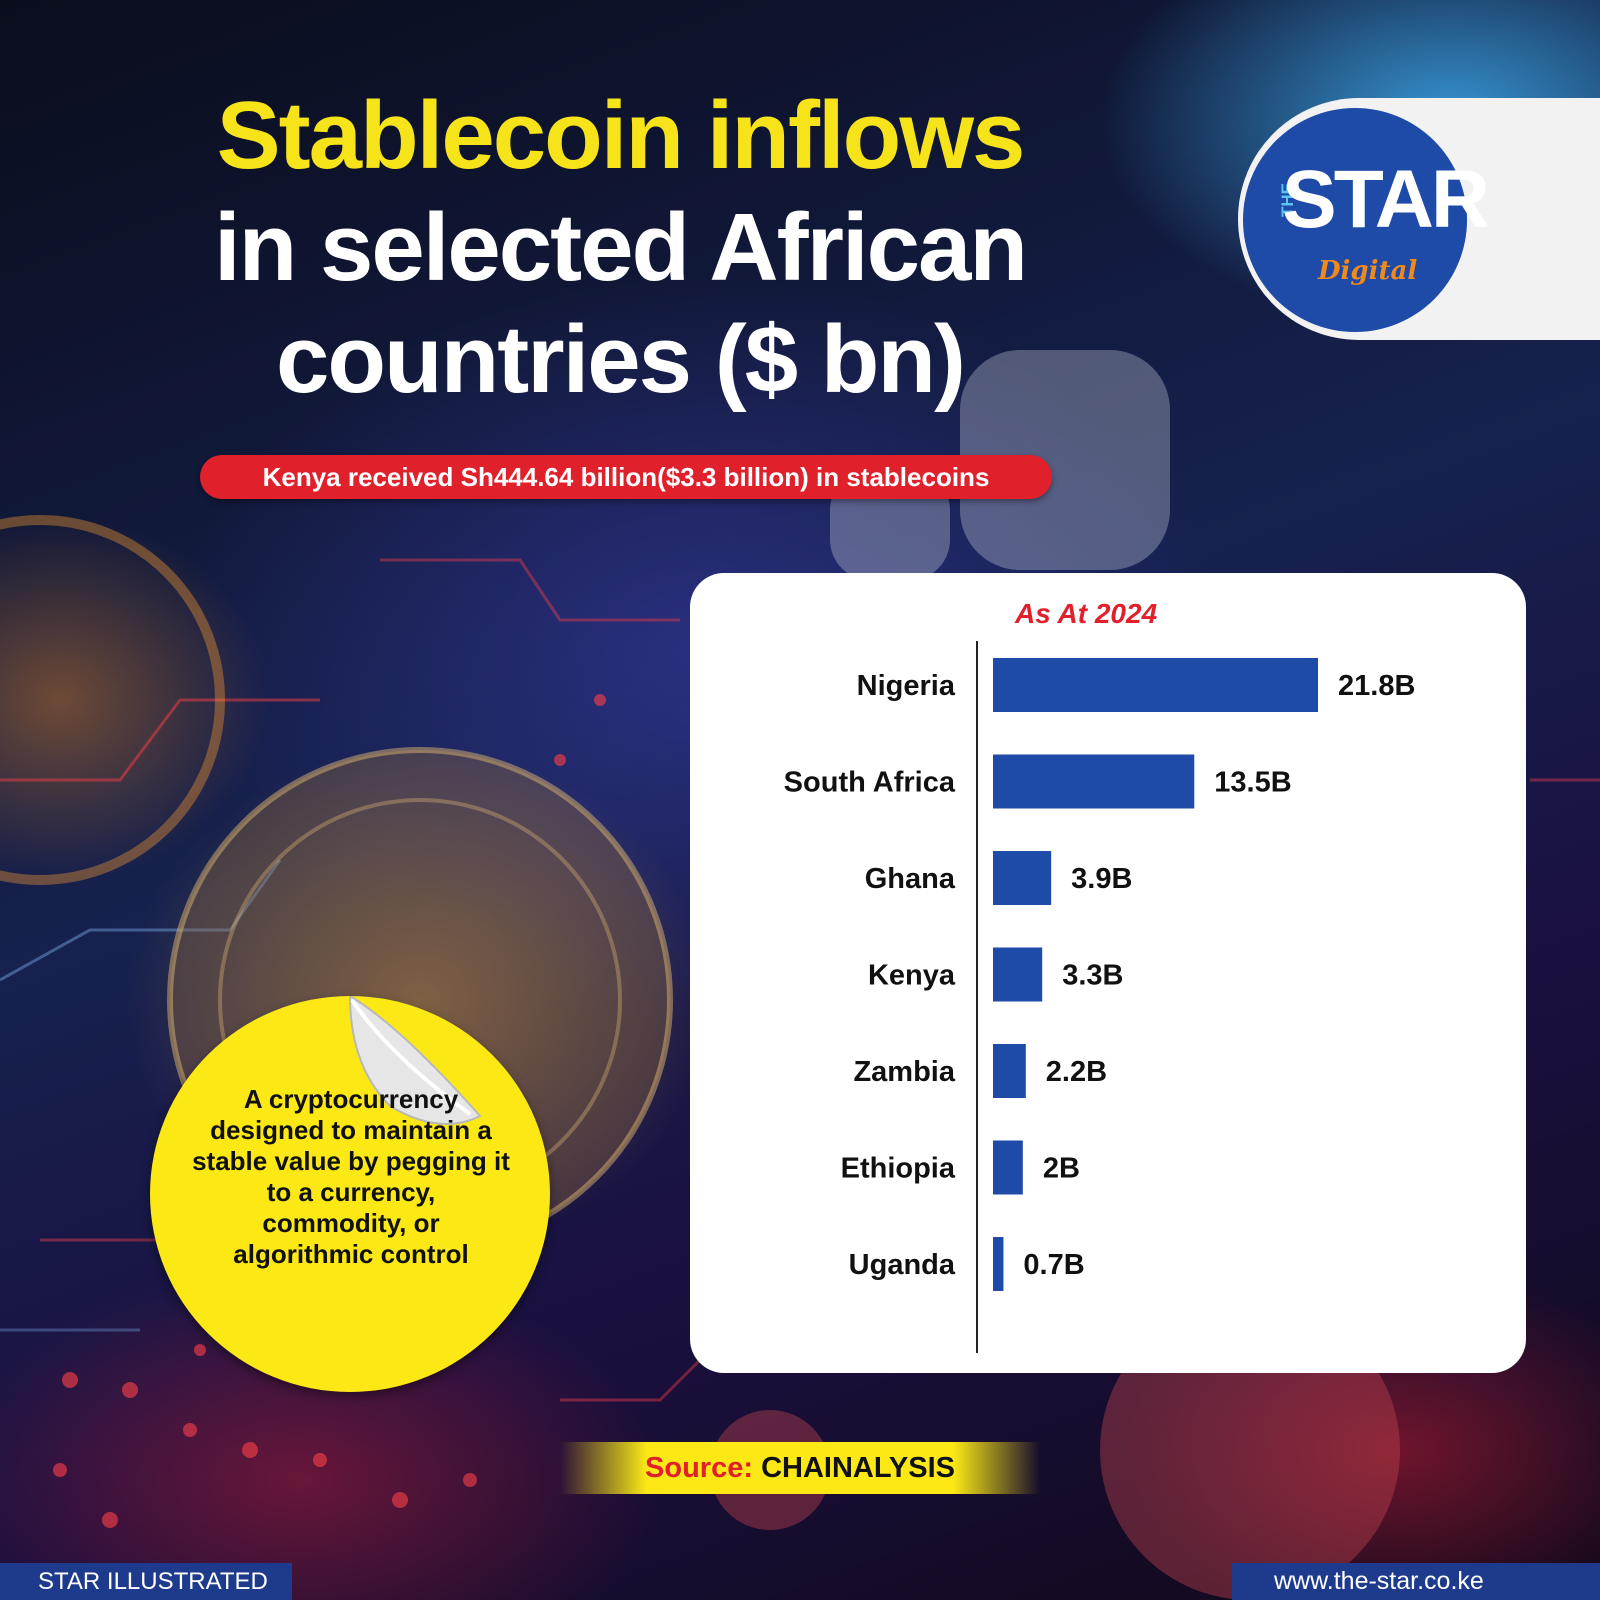 This screenshot has height=1600, width=1600. Describe the element at coordinates (1053, 1265) in the screenshot. I see `data-label: 0.7B` at that location.